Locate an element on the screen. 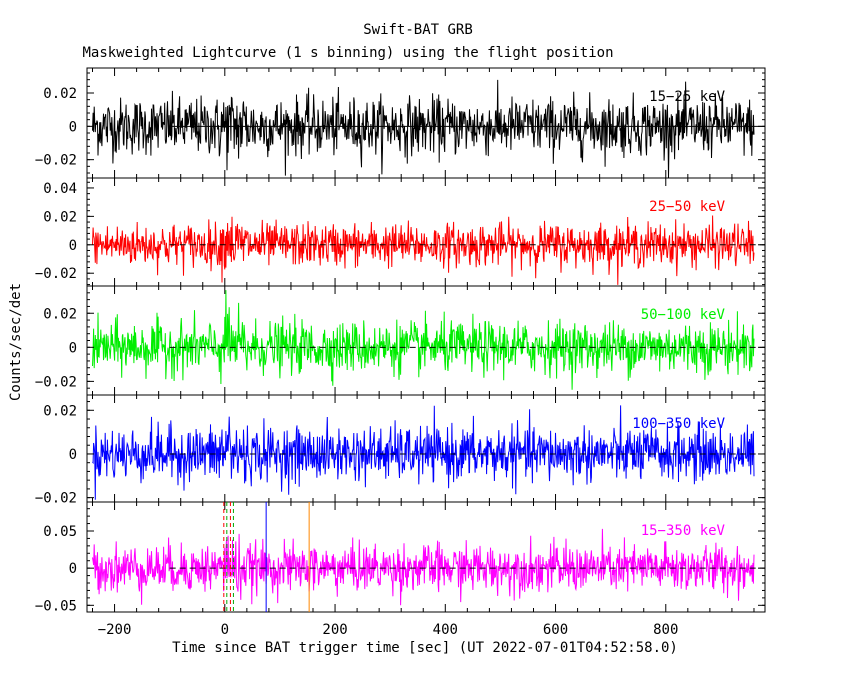 Image resolution: width=850 pixels, height=680 pixels. series-line-50-100-kev is located at coordinates (423, 340).